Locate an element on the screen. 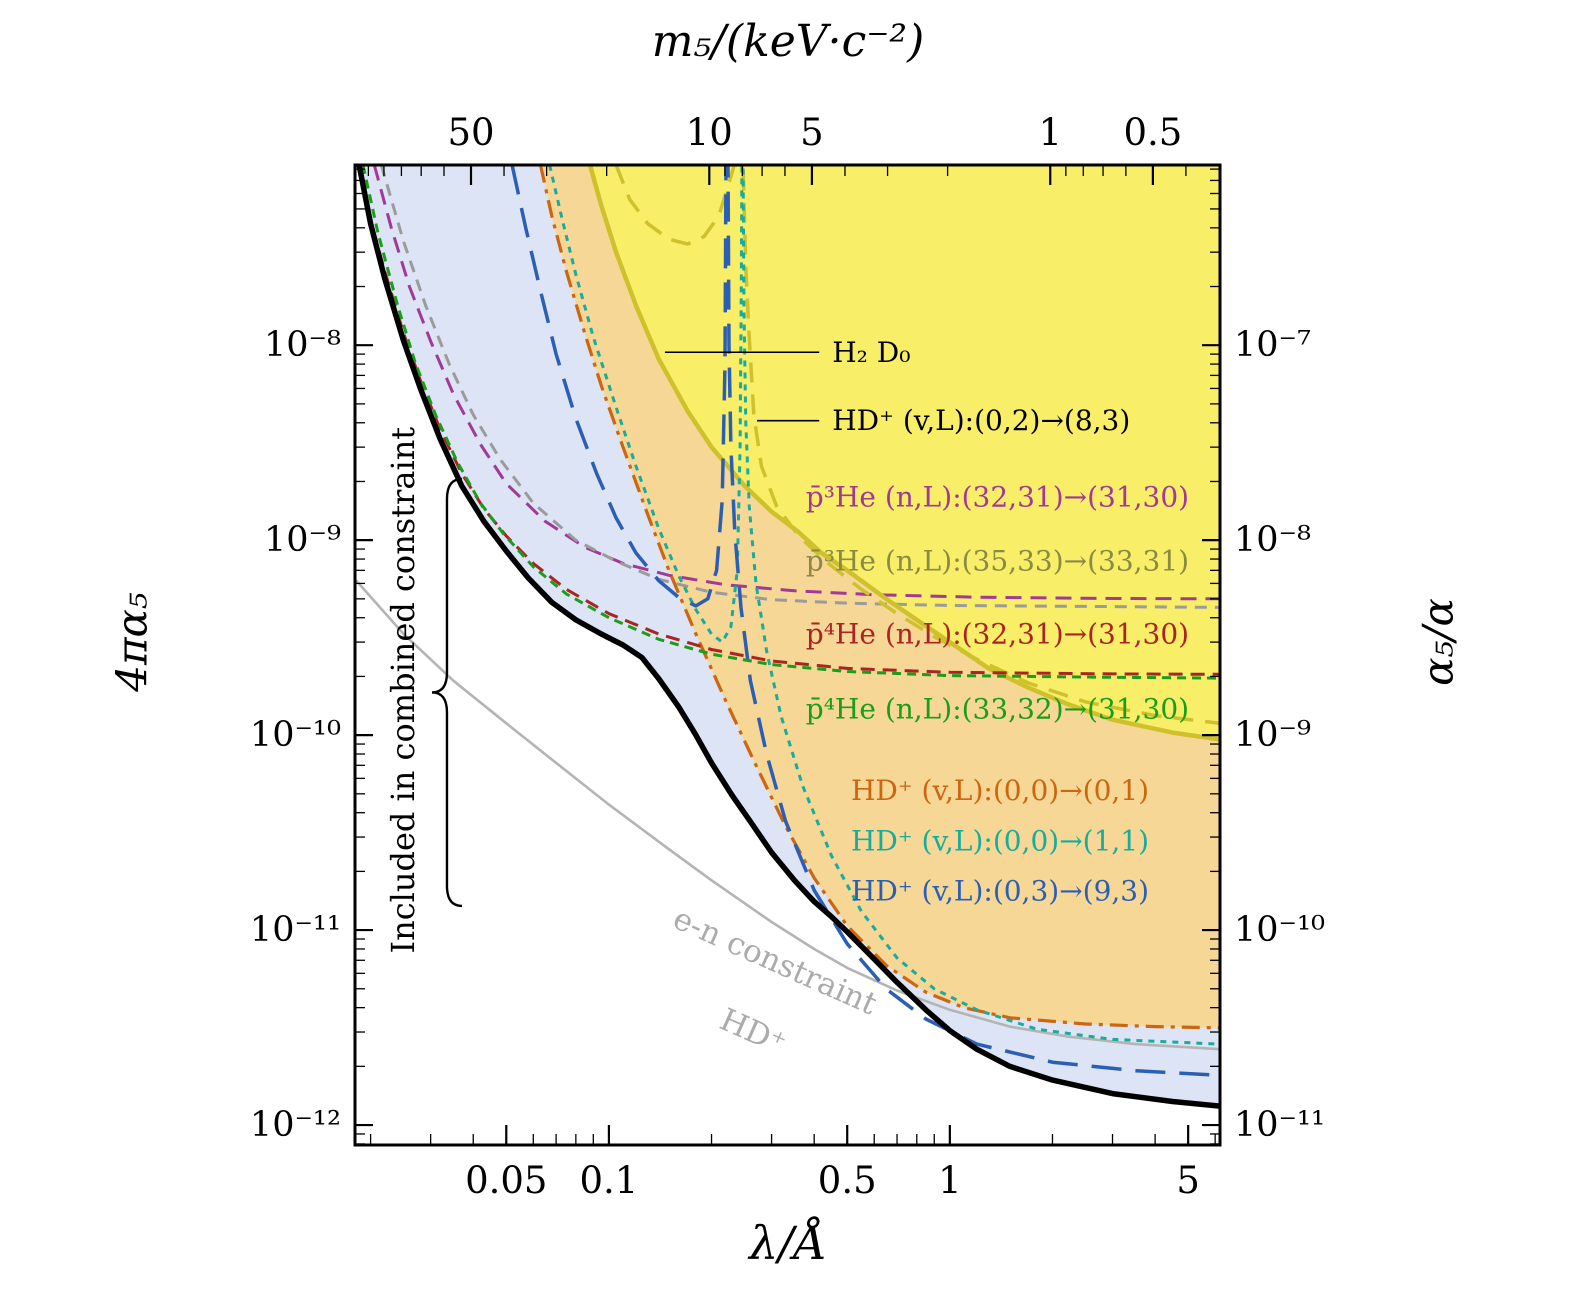  x-tick-label: 1 is located at coordinates (950, 1180).